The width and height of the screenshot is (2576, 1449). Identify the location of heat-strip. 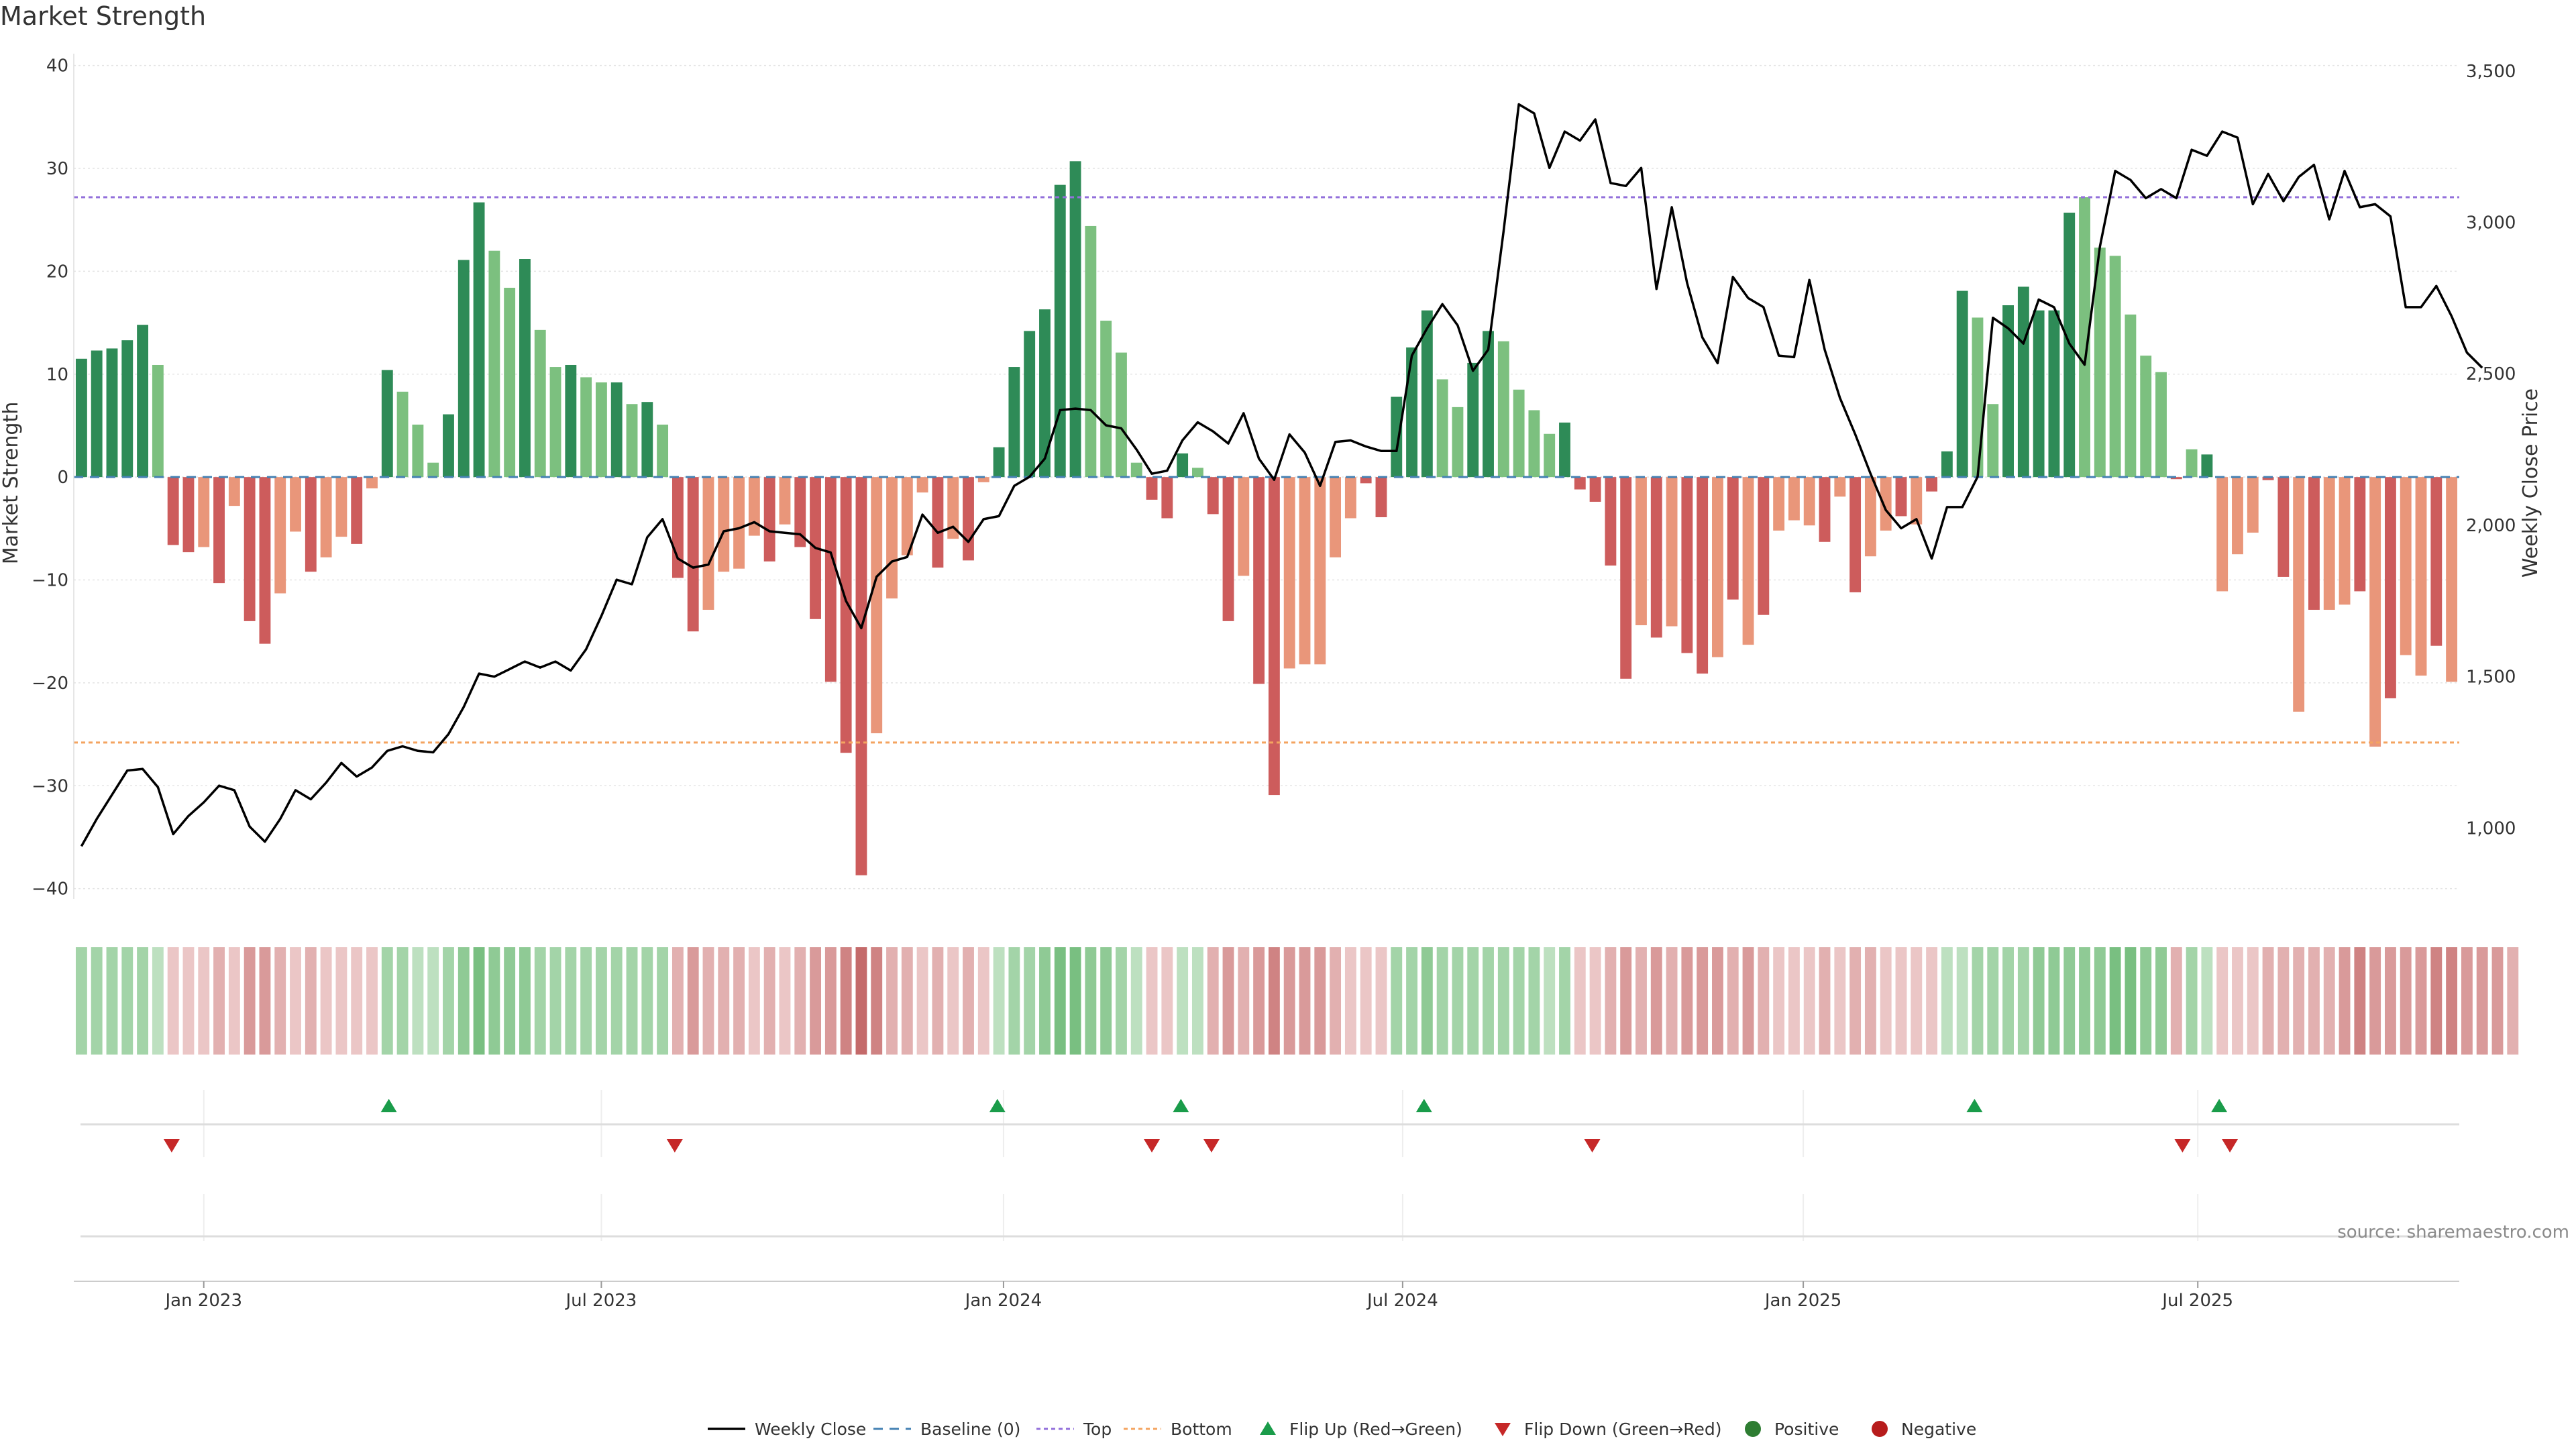
(1297, 1001).